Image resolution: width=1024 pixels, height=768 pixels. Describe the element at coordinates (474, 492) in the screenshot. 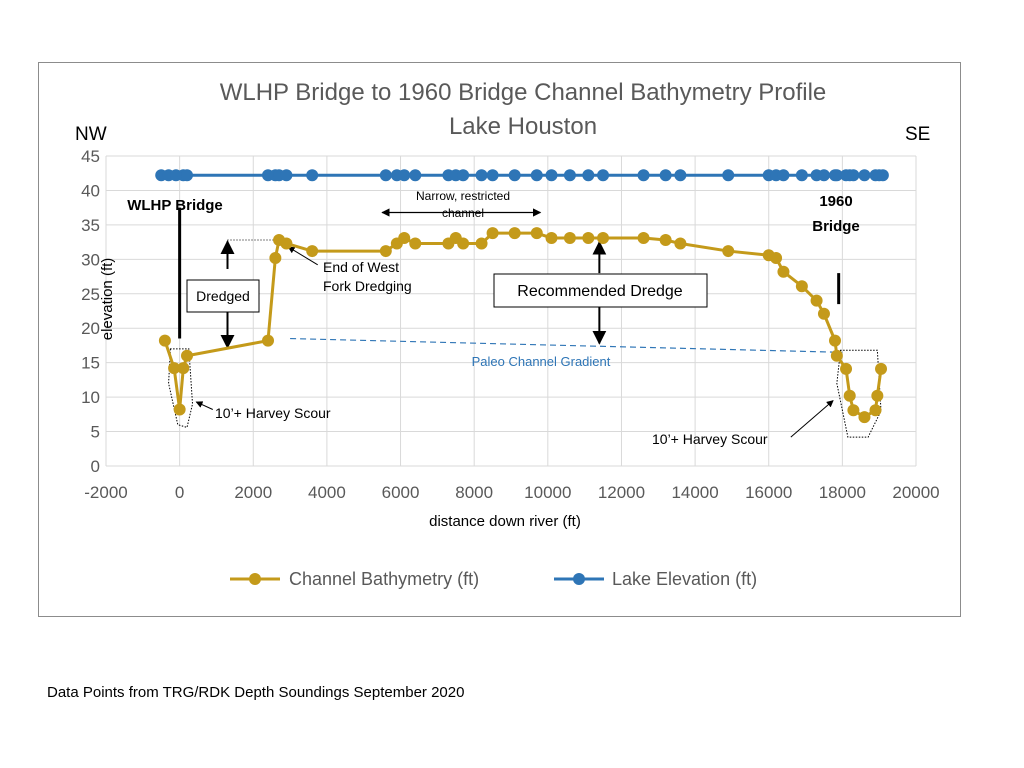

I see `x-tick-label: 8000` at that location.